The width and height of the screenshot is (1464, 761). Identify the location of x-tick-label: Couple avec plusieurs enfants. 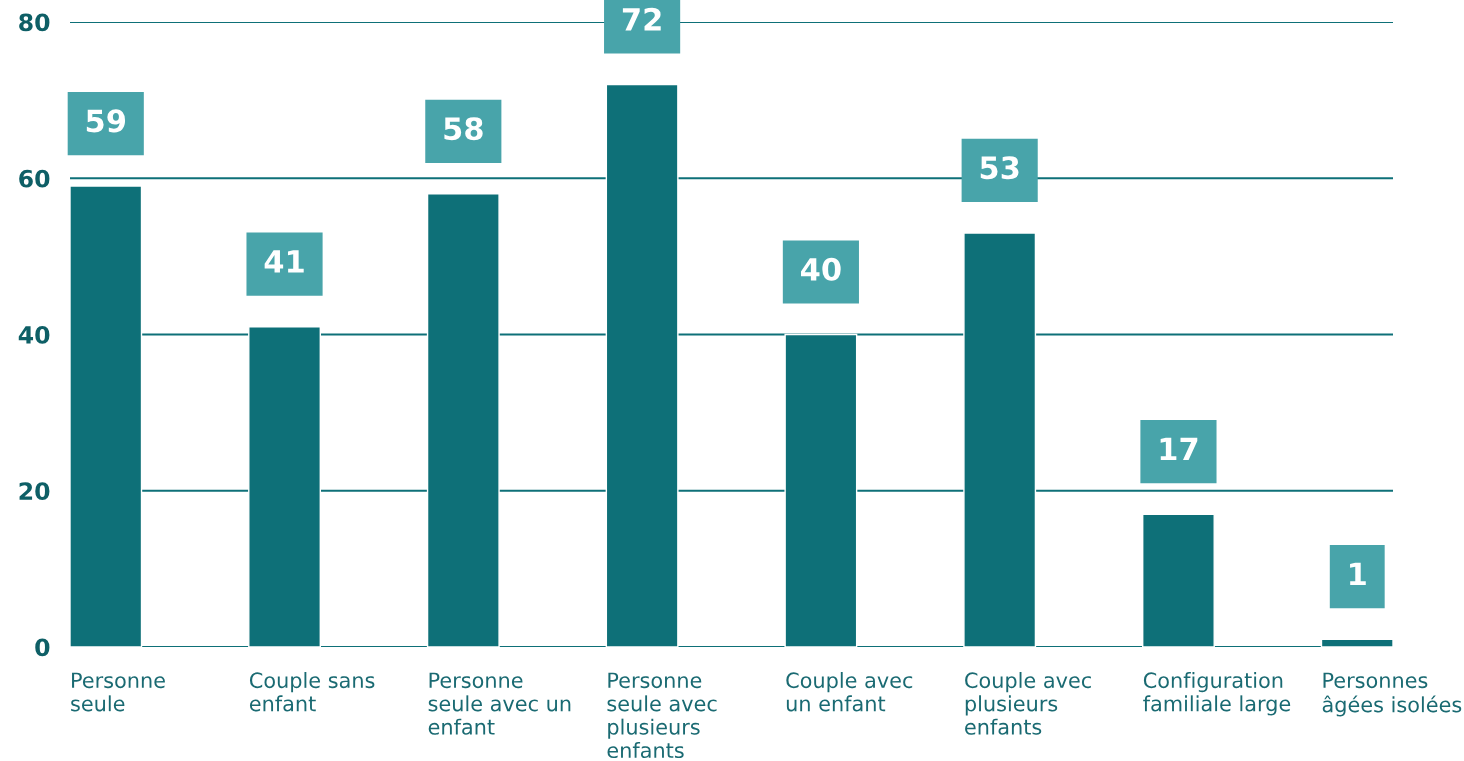
(1028, 703).